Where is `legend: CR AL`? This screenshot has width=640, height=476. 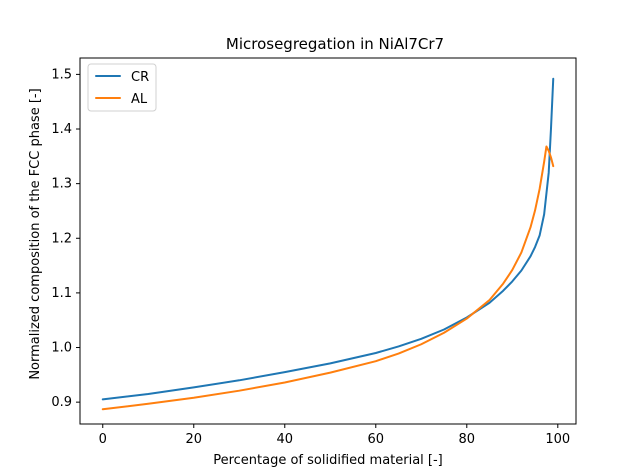
legend: CR AL is located at coordinates (122, 87).